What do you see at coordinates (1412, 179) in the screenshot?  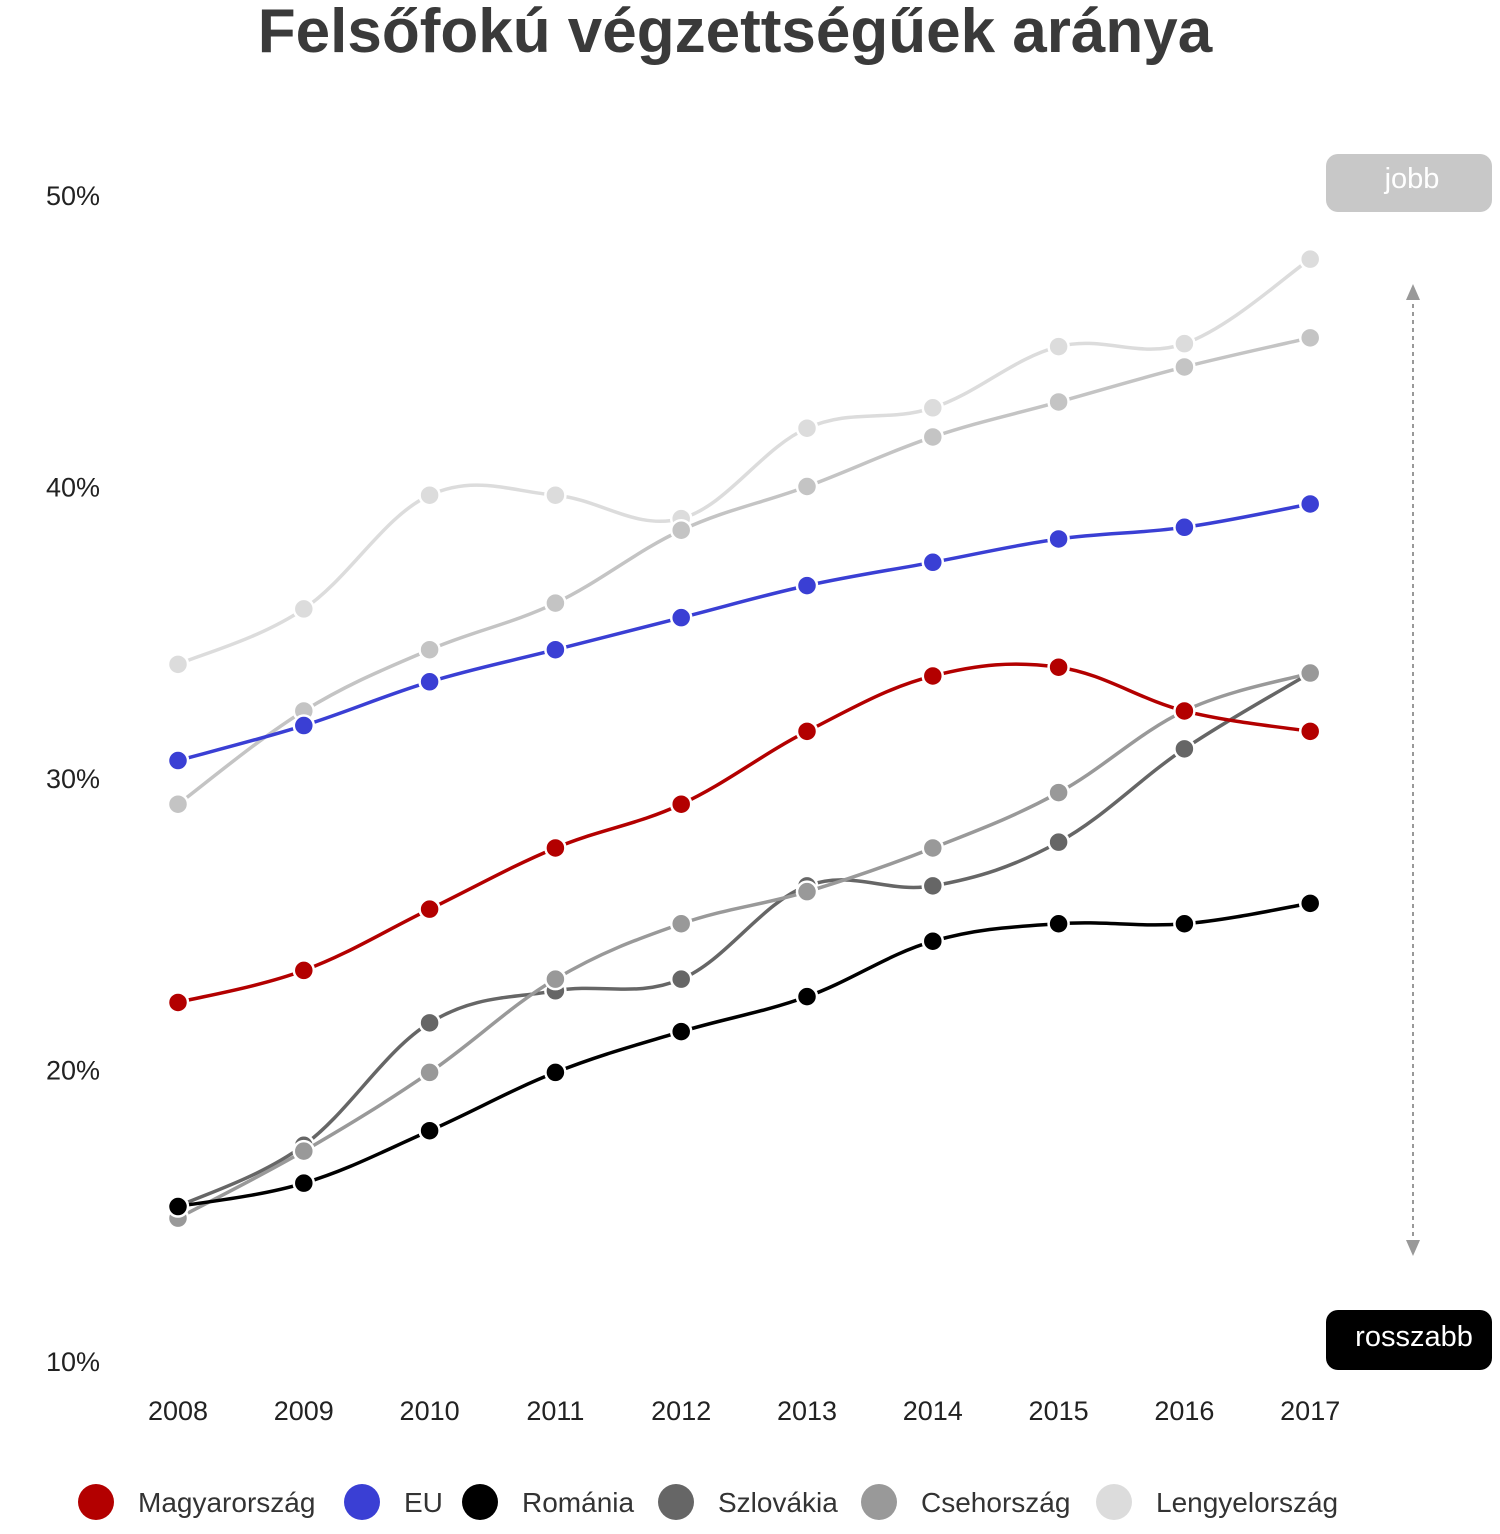 I see `better-badge-label: jobb` at bounding box center [1412, 179].